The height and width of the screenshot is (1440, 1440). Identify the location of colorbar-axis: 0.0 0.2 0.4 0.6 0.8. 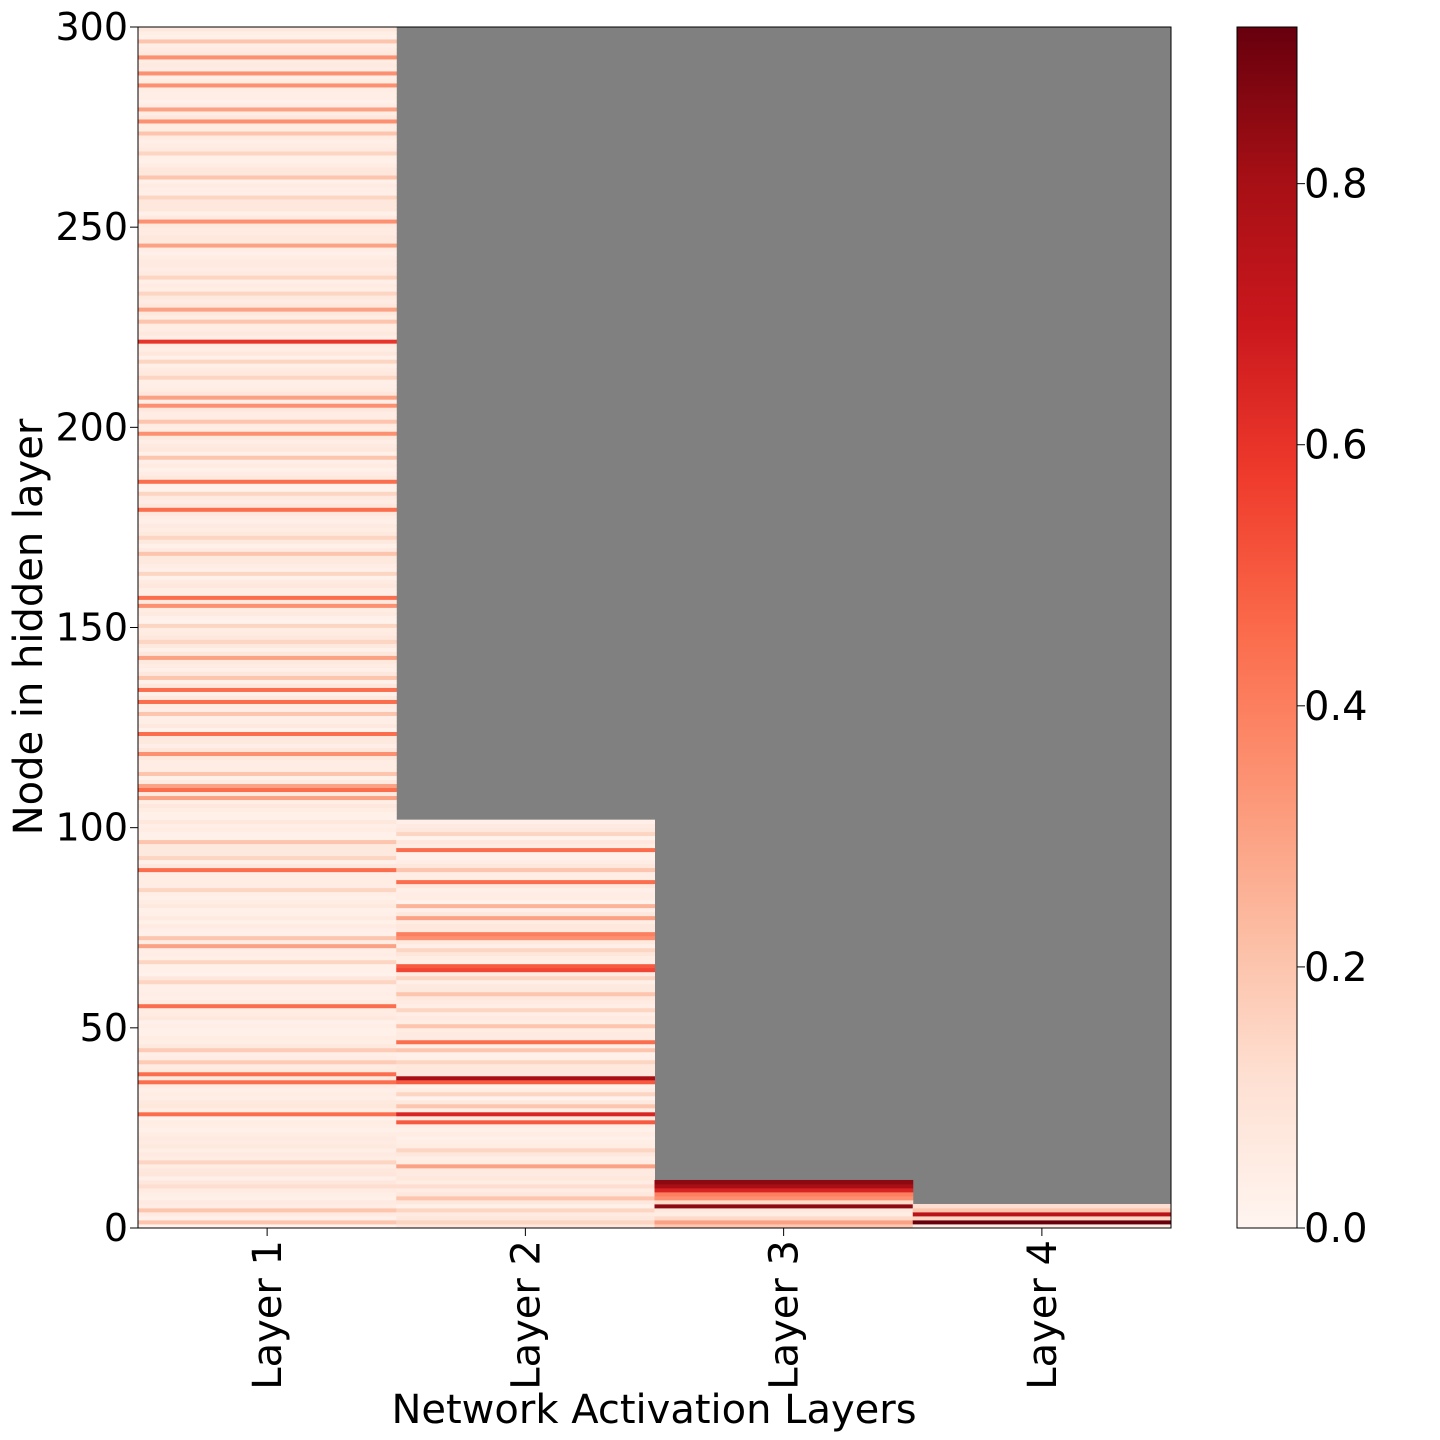
(1332, 707).